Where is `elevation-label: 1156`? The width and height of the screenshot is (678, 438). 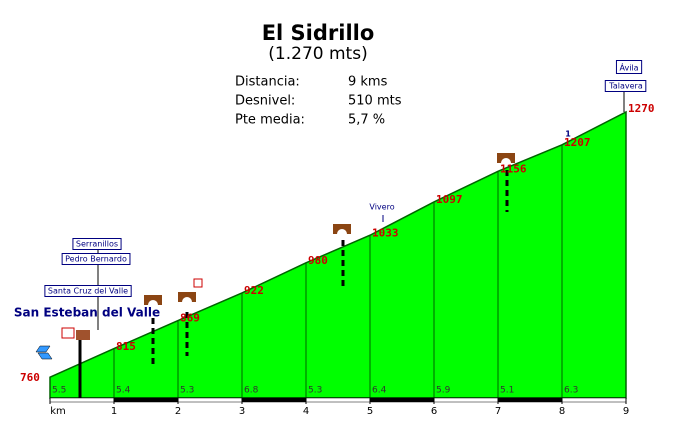 elevation-label: 1156 is located at coordinates (513, 168).